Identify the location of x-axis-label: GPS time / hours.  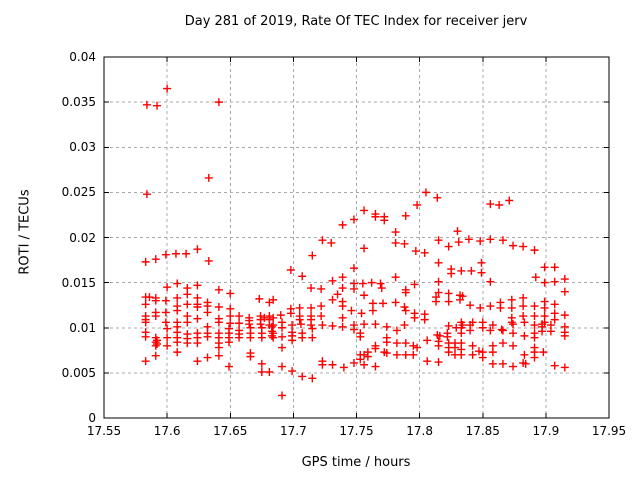
(356, 462).